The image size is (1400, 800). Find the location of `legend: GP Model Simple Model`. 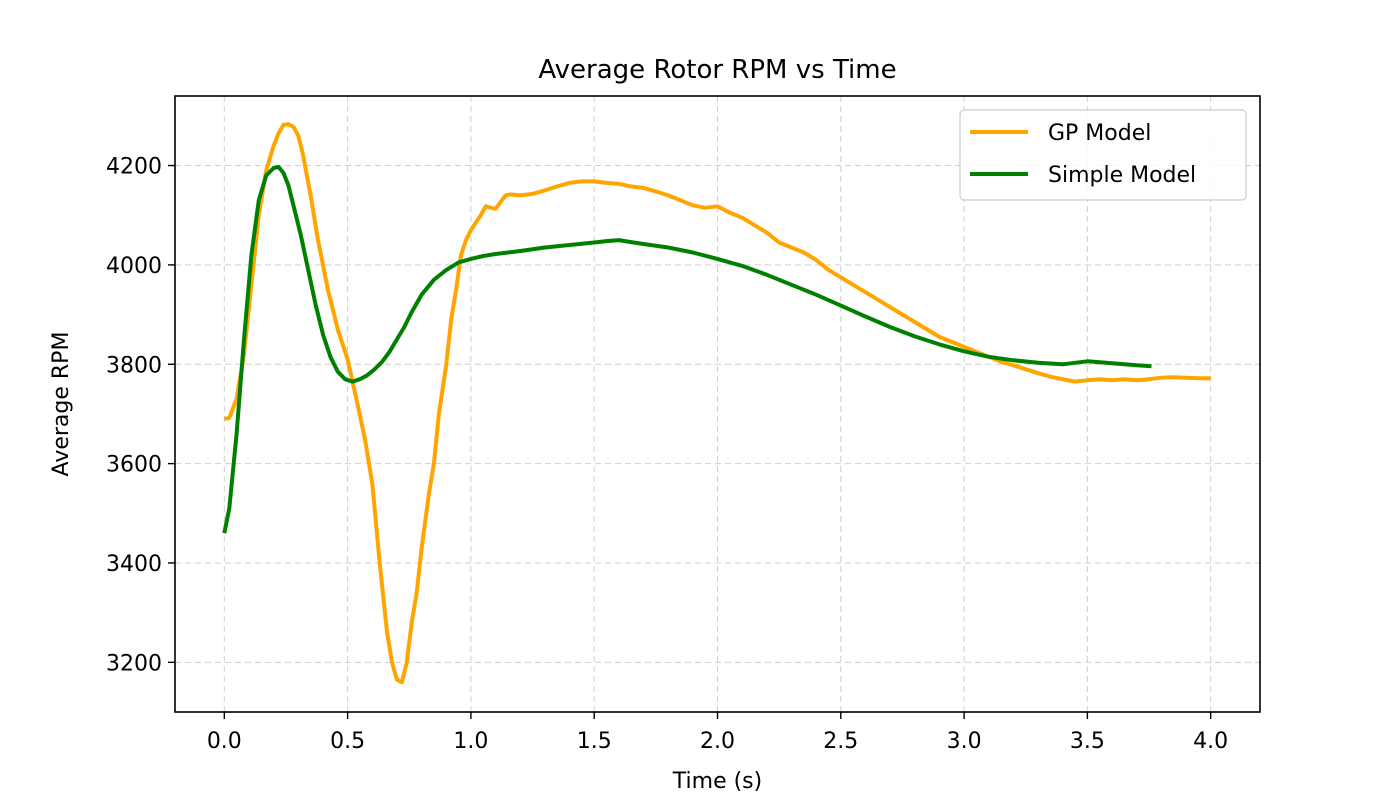

legend: GP Model Simple Model is located at coordinates (1103, 155).